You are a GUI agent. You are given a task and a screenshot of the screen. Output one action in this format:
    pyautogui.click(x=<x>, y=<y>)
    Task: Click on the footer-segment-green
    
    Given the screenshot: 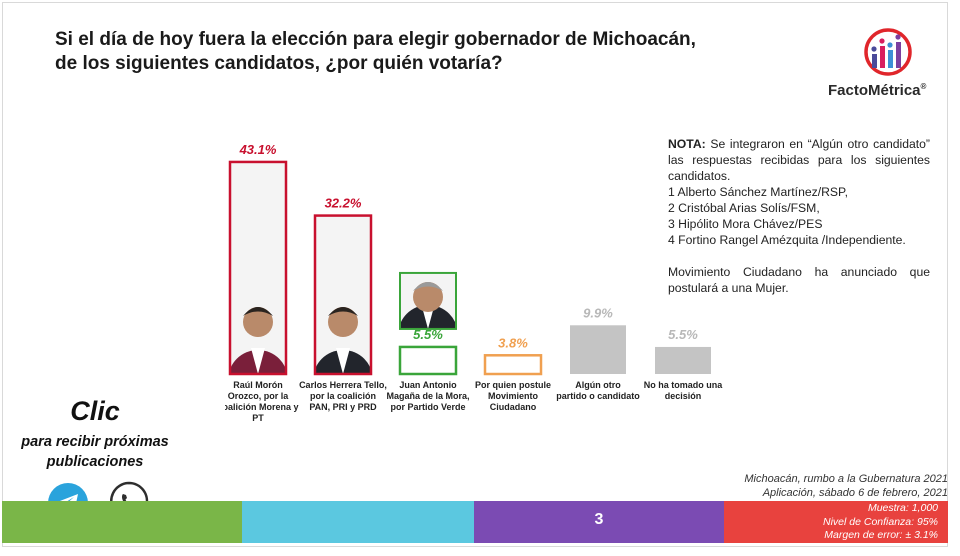 What is the action you would take?
    pyautogui.click(x=122, y=522)
    